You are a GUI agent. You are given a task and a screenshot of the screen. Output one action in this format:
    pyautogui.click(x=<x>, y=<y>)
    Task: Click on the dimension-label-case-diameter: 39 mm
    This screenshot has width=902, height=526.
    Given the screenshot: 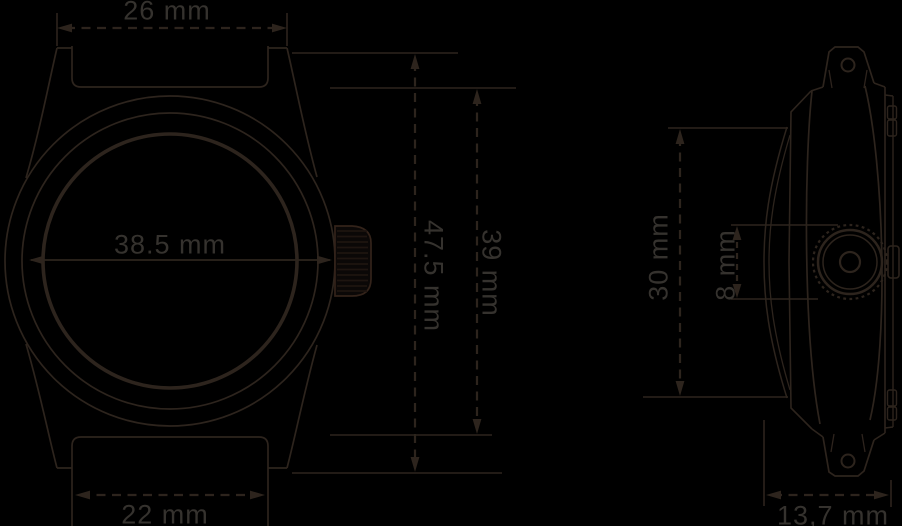 What is the action you would take?
    pyautogui.click(x=491, y=273)
    